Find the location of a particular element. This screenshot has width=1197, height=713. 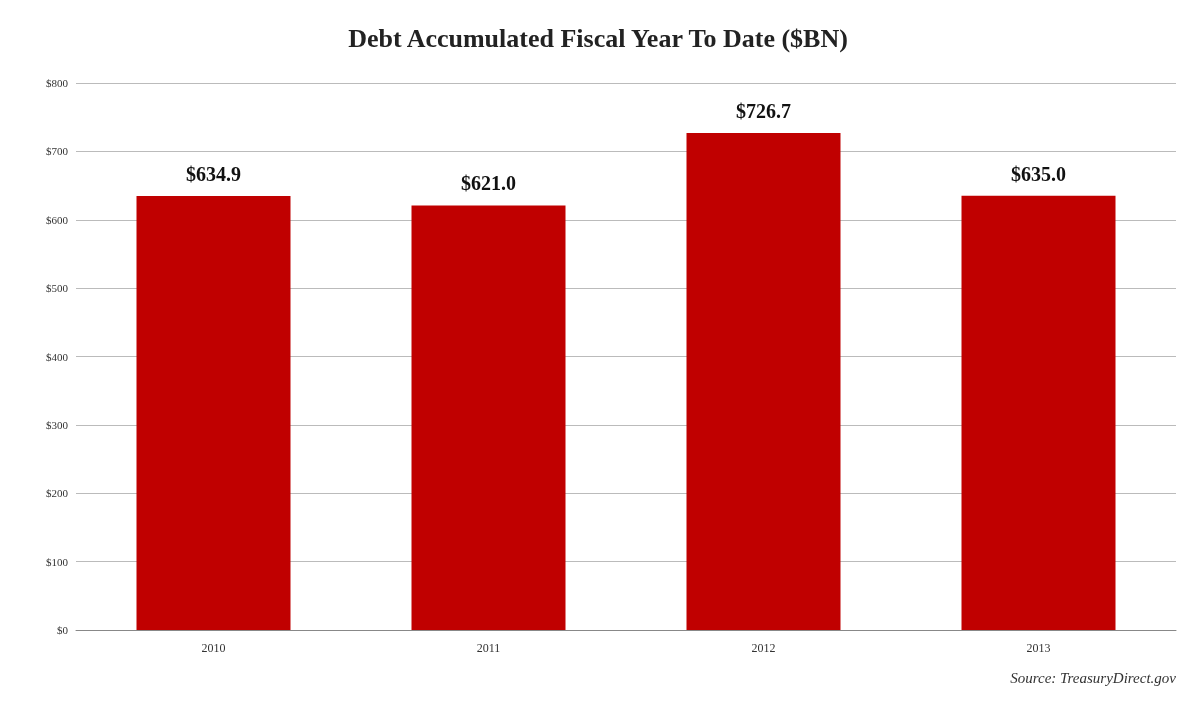

data-label: $726.7 is located at coordinates (763, 111).